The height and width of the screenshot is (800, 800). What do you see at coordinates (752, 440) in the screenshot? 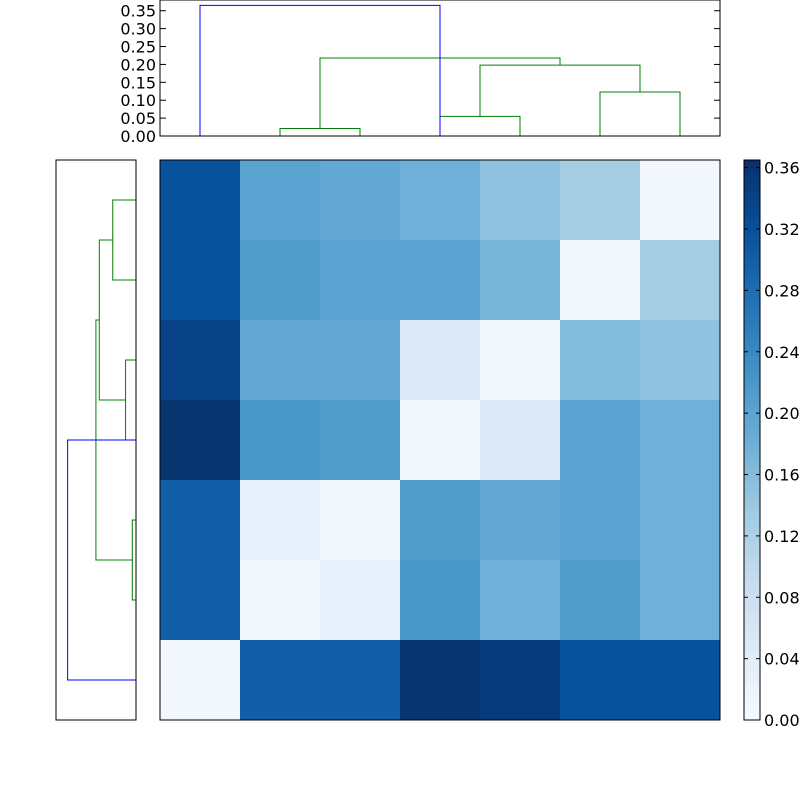
I see `colorbar` at bounding box center [752, 440].